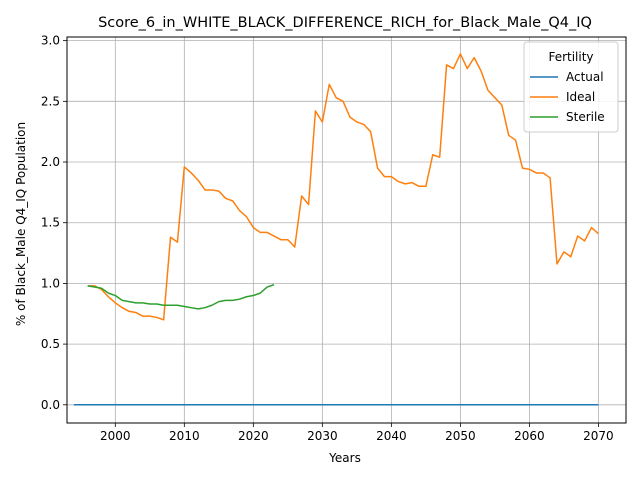 This screenshot has height=484, width=640. Describe the element at coordinates (50, 101) in the screenshot. I see `y-tick-label: 2.5` at that location.